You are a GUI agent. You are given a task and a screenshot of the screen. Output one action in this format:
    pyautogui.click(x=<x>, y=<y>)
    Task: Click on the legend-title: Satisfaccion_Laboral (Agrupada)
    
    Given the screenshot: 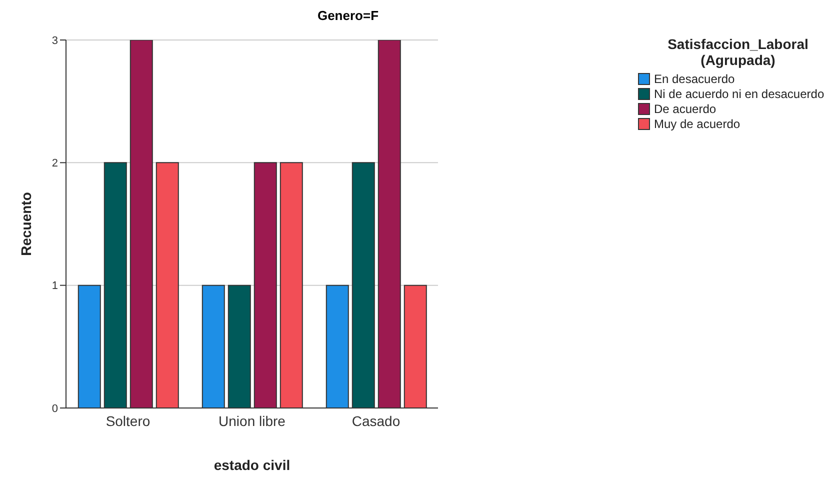 What is the action you would take?
    pyautogui.click(x=738, y=52)
    